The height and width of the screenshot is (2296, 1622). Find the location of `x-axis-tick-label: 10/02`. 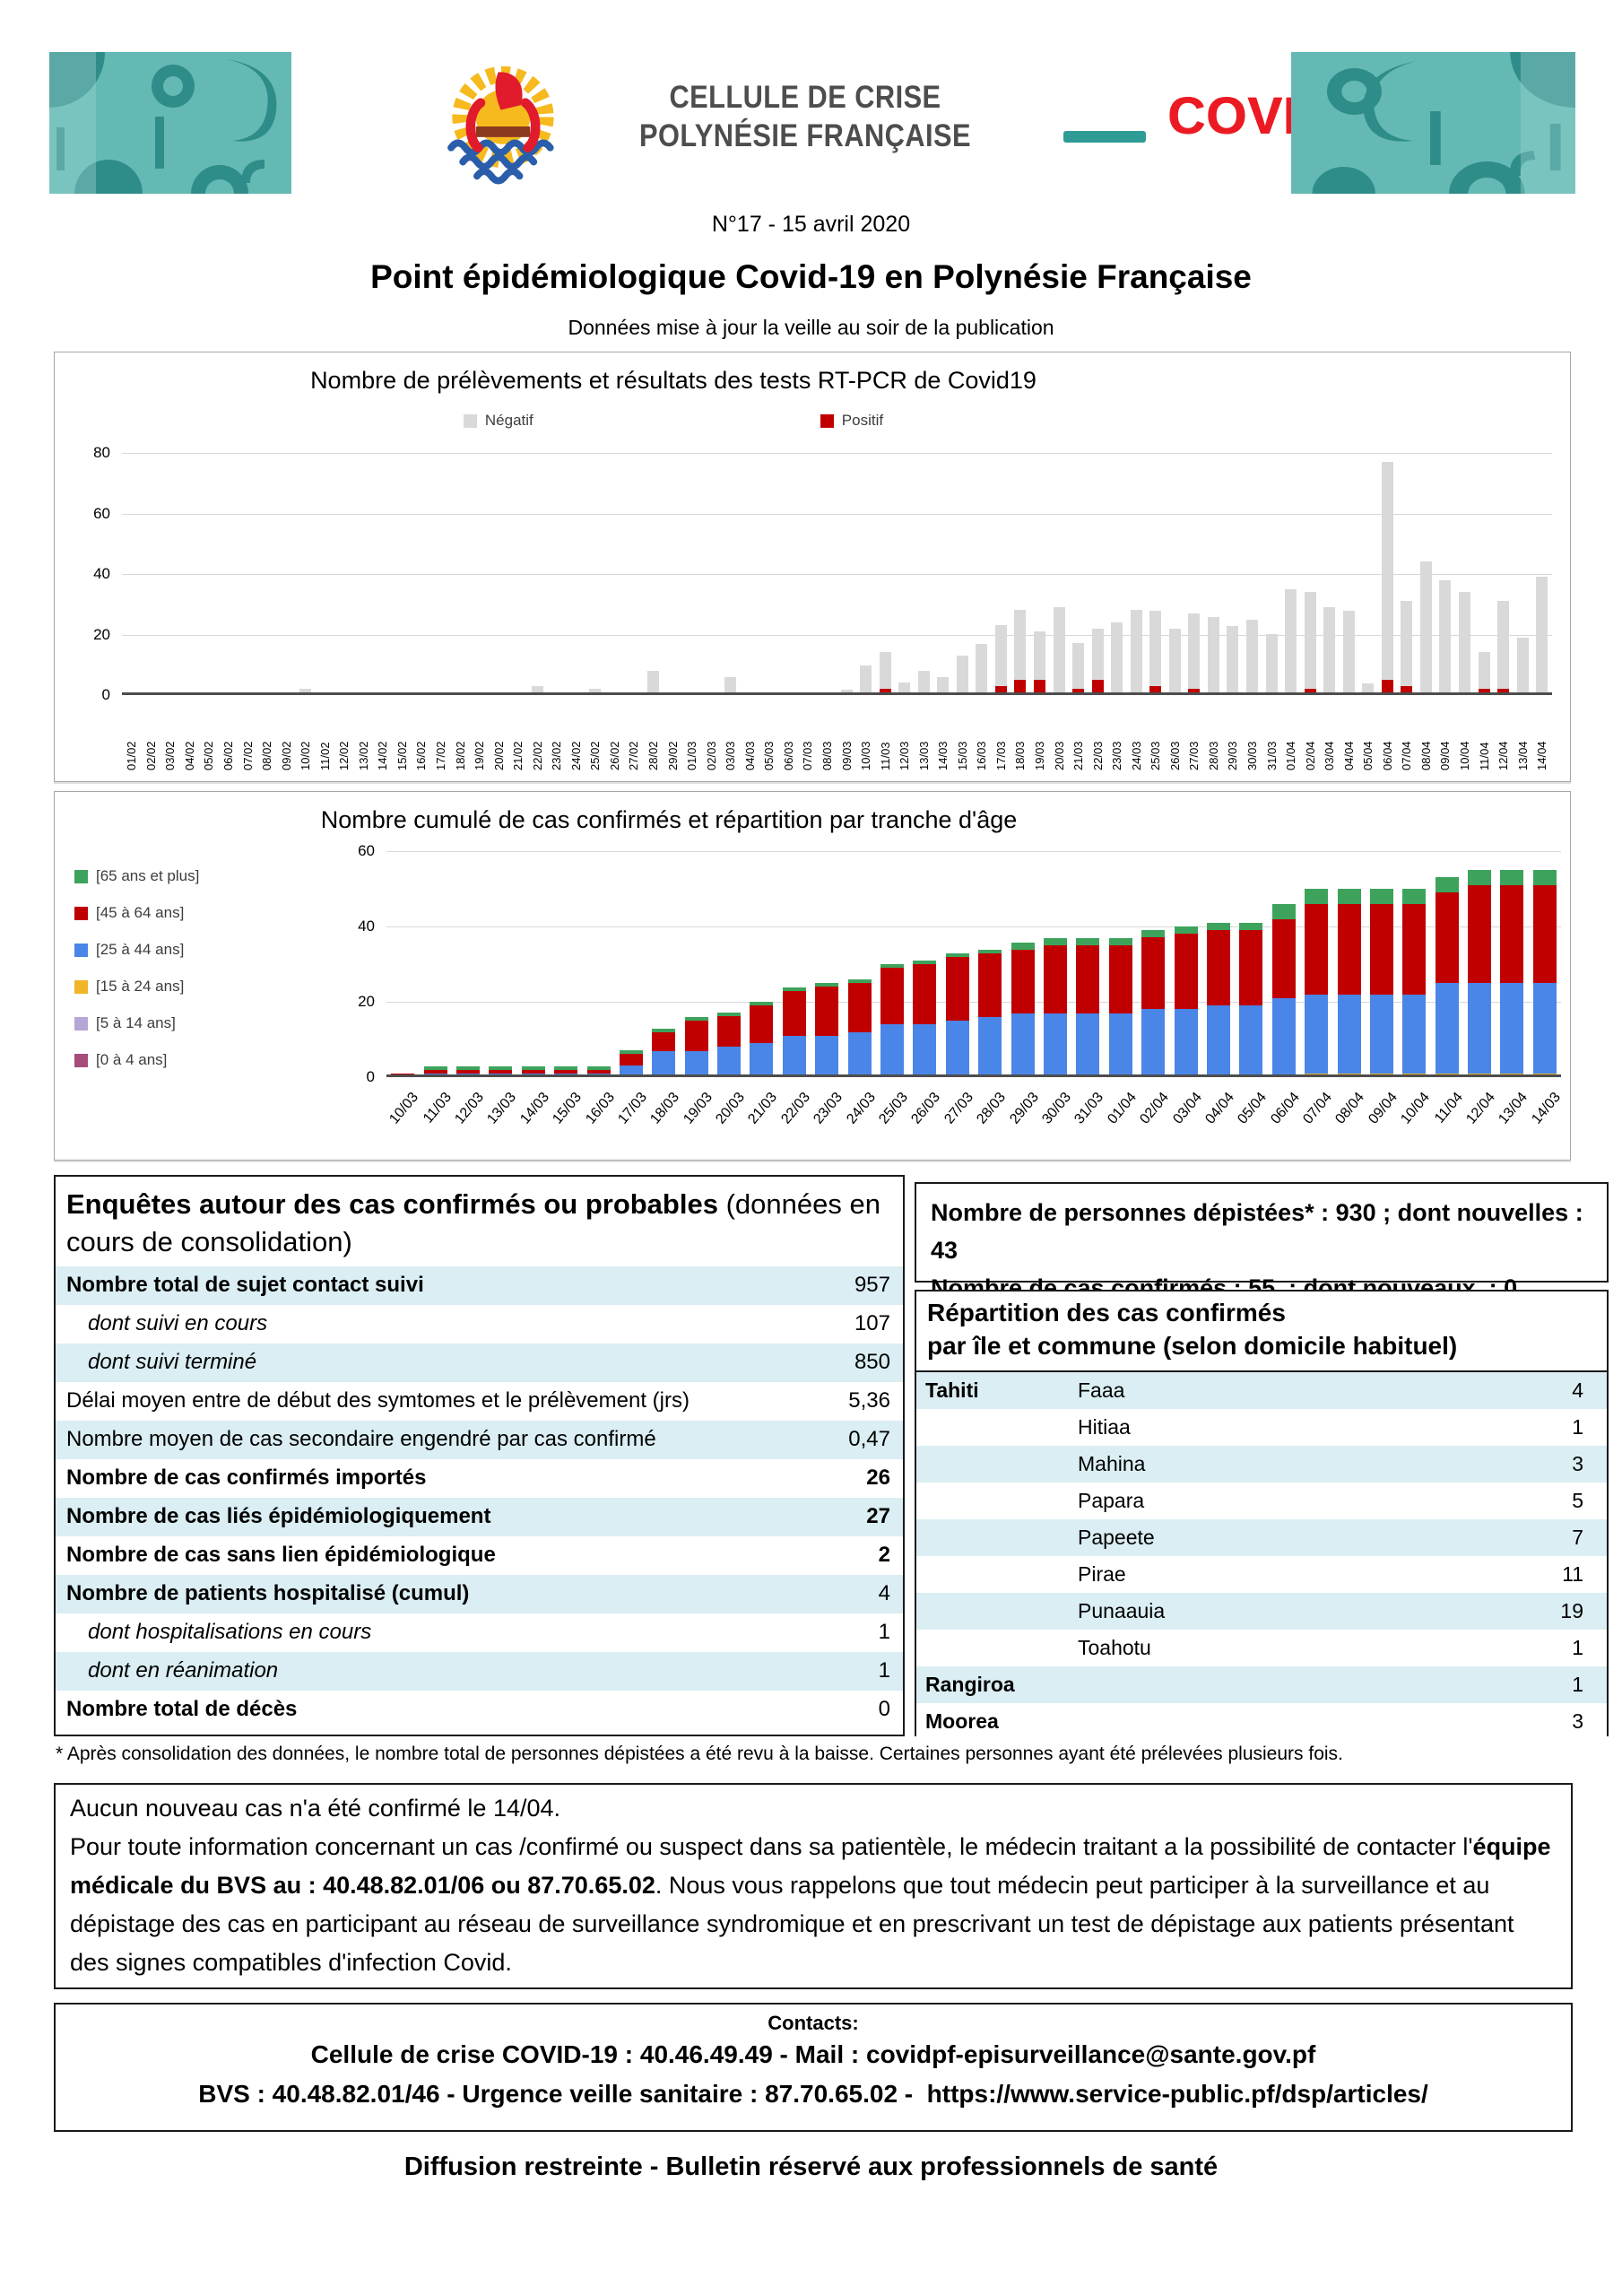

x-axis-tick-label: 10/02 is located at coordinates (306, 755).